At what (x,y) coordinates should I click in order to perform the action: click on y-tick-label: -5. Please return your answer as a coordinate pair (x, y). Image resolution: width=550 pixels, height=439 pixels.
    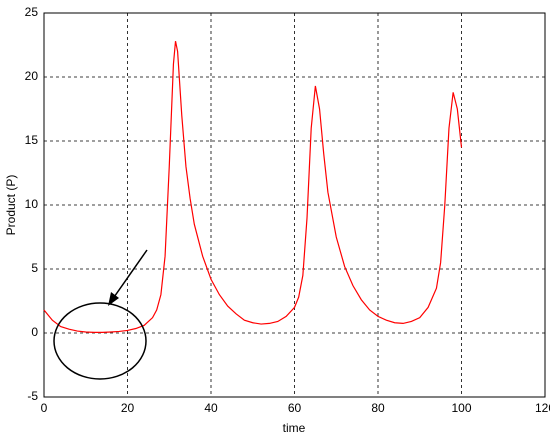
    Looking at the image, I should click on (32, 396).